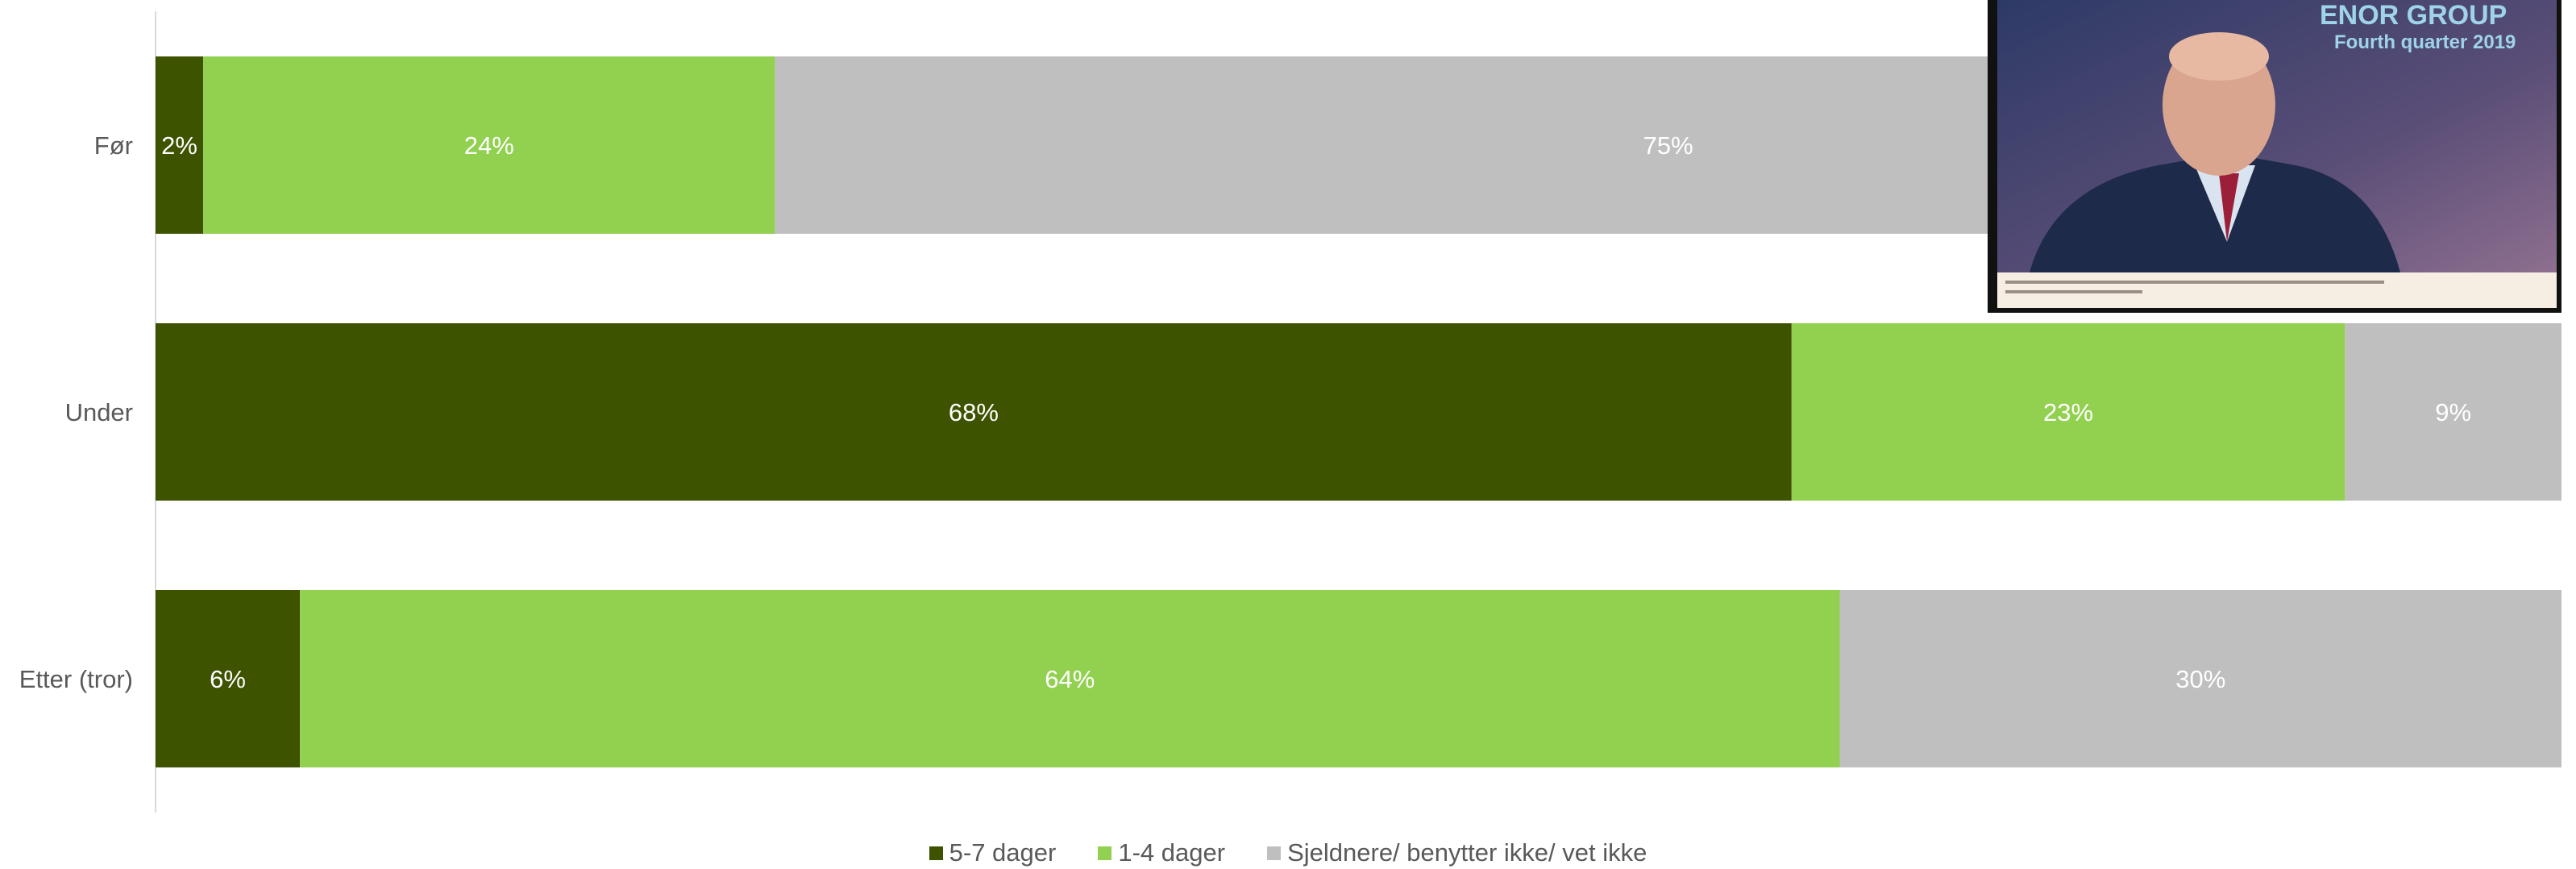 The image size is (2576, 869). I want to click on data-label: 68%, so click(974, 412).